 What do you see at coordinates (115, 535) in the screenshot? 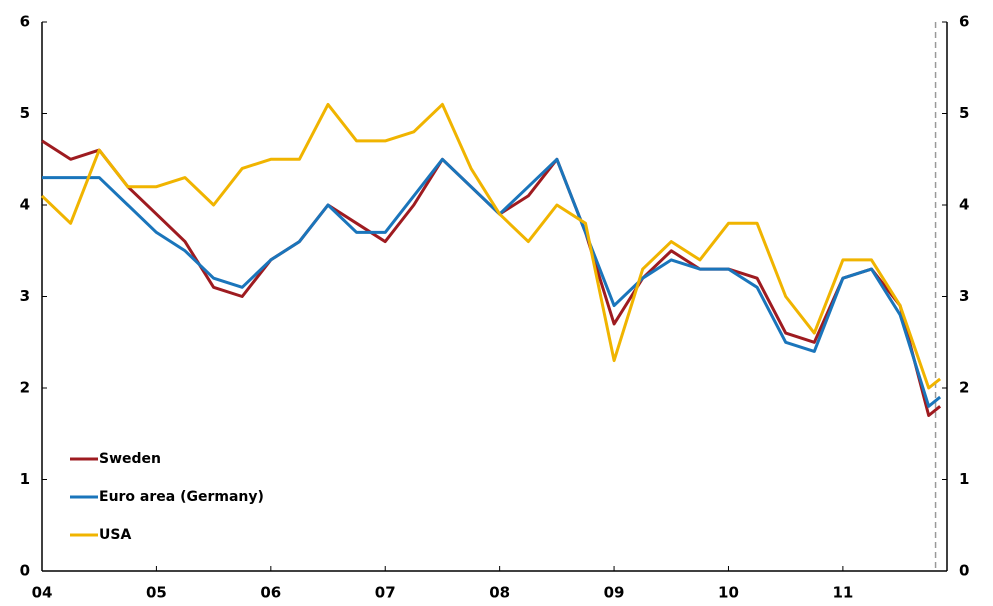
I see `legend-label: USA` at bounding box center [115, 535].